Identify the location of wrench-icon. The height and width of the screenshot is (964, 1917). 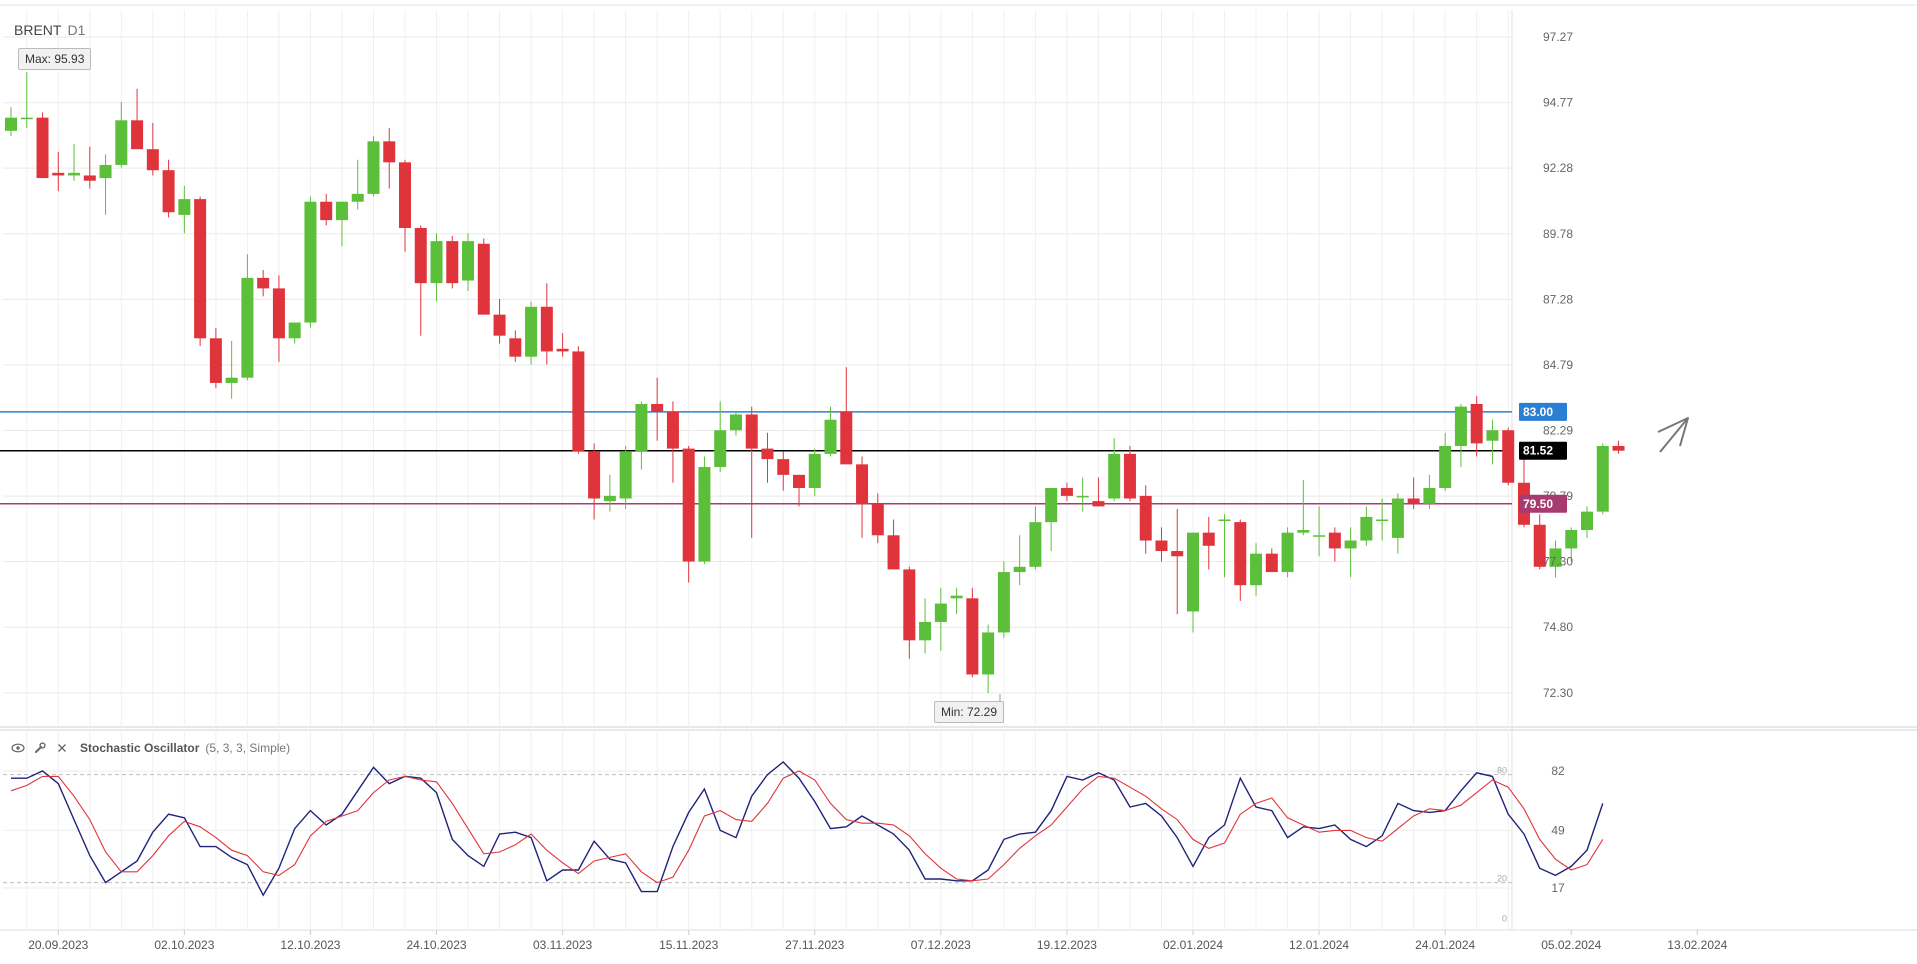
(40, 748).